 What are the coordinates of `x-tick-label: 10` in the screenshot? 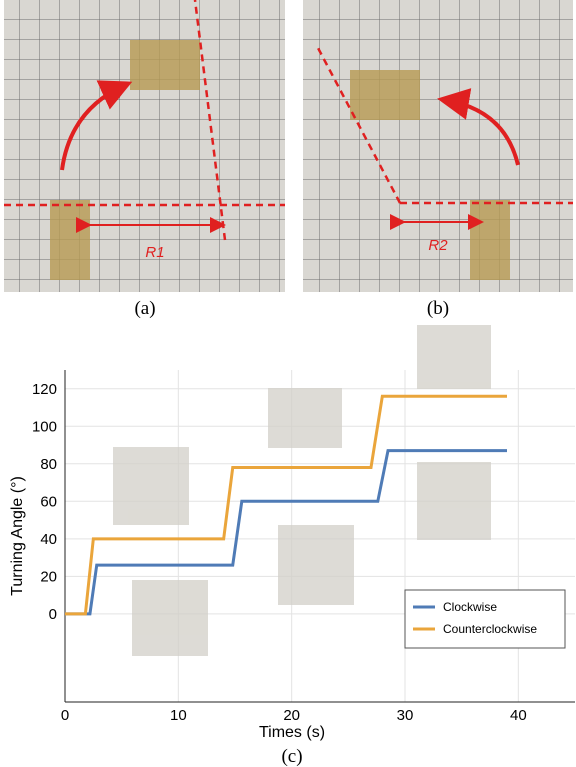 It's located at (178, 715).